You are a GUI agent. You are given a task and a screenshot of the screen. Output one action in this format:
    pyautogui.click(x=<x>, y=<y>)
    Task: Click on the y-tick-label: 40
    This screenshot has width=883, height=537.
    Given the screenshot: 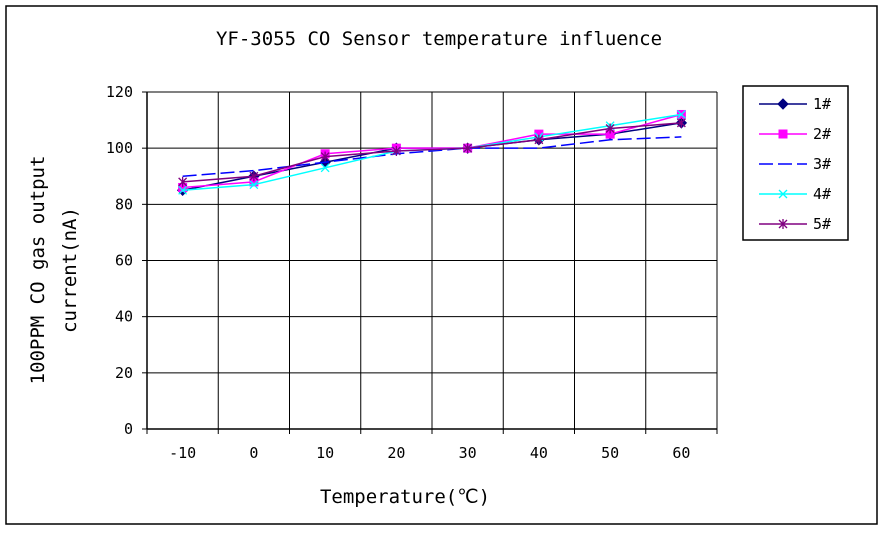 What is the action you would take?
    pyautogui.click(x=124, y=317)
    